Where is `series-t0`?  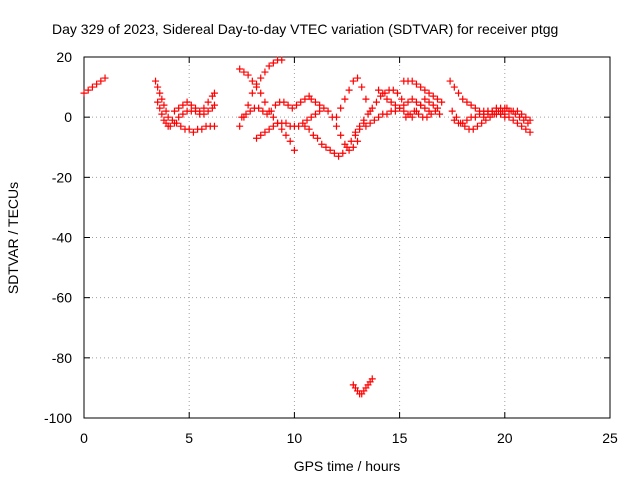
series-t0 is located at coordinates (94, 85).